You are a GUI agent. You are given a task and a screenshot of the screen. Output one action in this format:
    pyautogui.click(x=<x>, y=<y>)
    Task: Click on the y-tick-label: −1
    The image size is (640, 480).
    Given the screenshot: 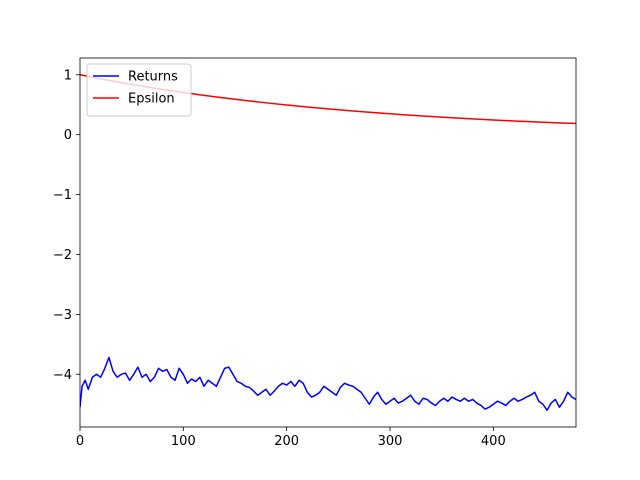 What is the action you would take?
    pyautogui.click(x=62, y=195)
    